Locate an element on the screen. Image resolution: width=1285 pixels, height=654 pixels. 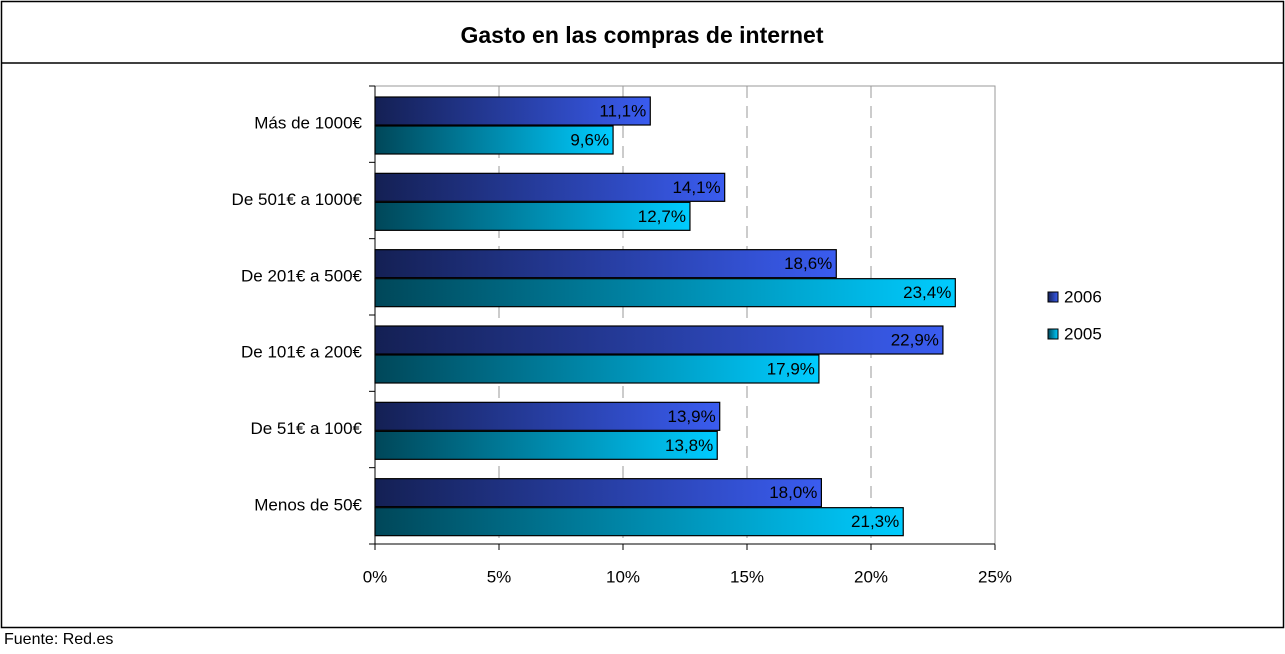
value-label: 22,9% is located at coordinates (915, 339).